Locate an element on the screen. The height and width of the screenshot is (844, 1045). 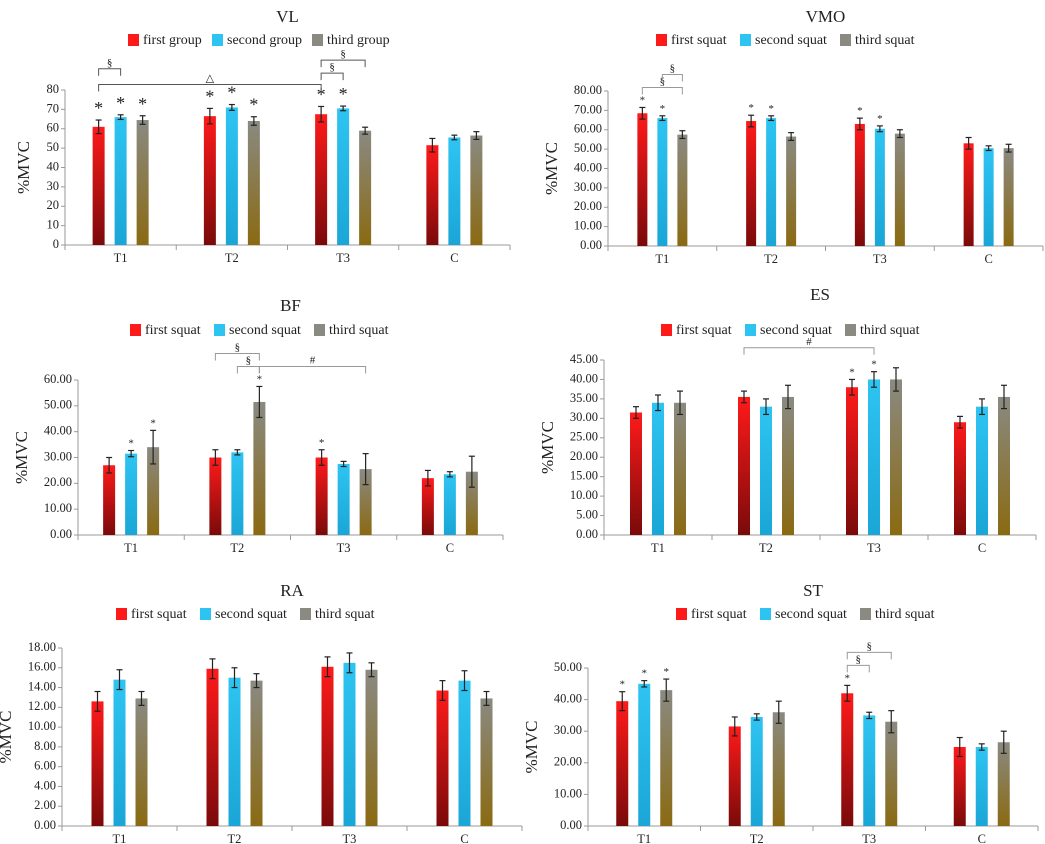
y-tick-label: 18.00 is located at coordinates (42, 647).